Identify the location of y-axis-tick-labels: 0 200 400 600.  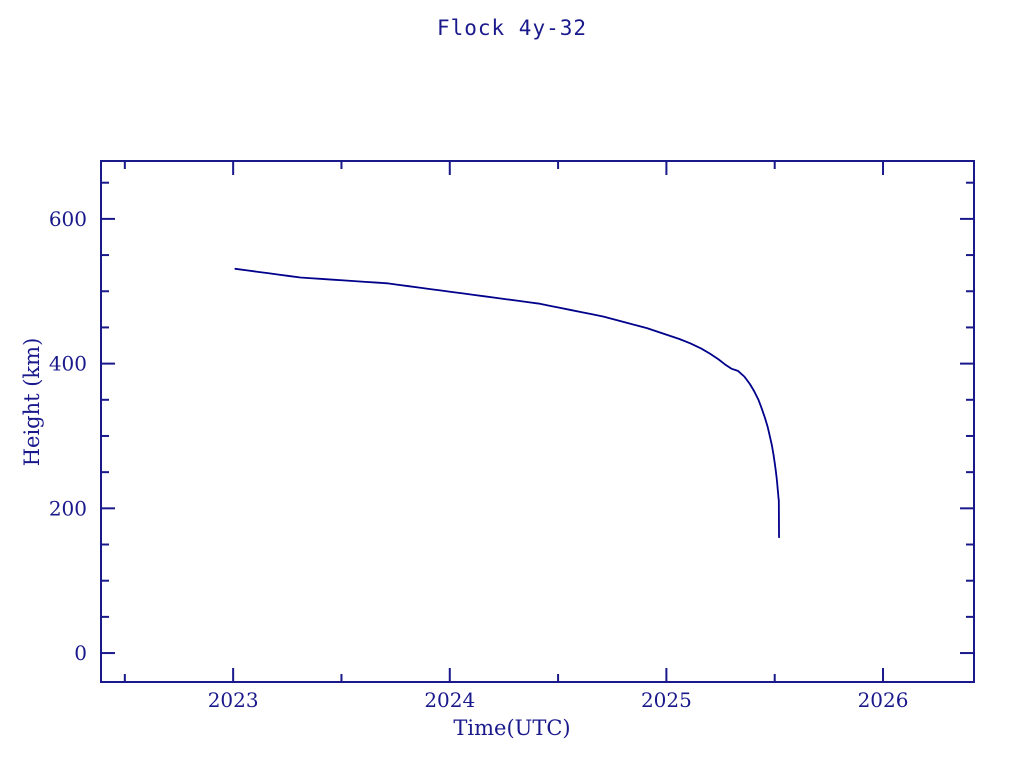
(68, 436).